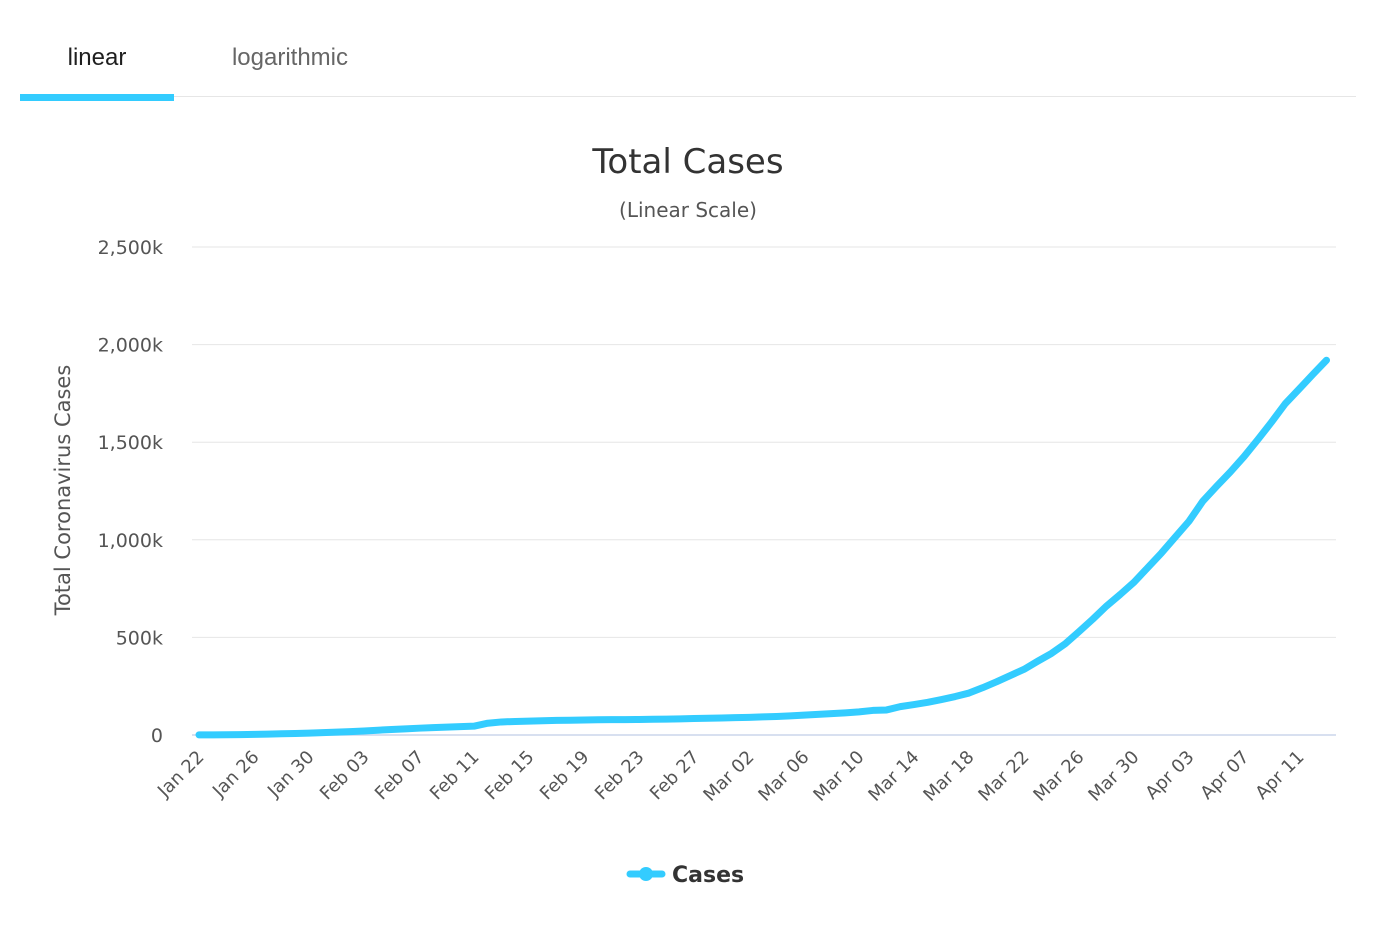 Image resolution: width=1376 pixels, height=926 pixels. I want to click on y-tick-label: 1,500k, so click(130, 443).